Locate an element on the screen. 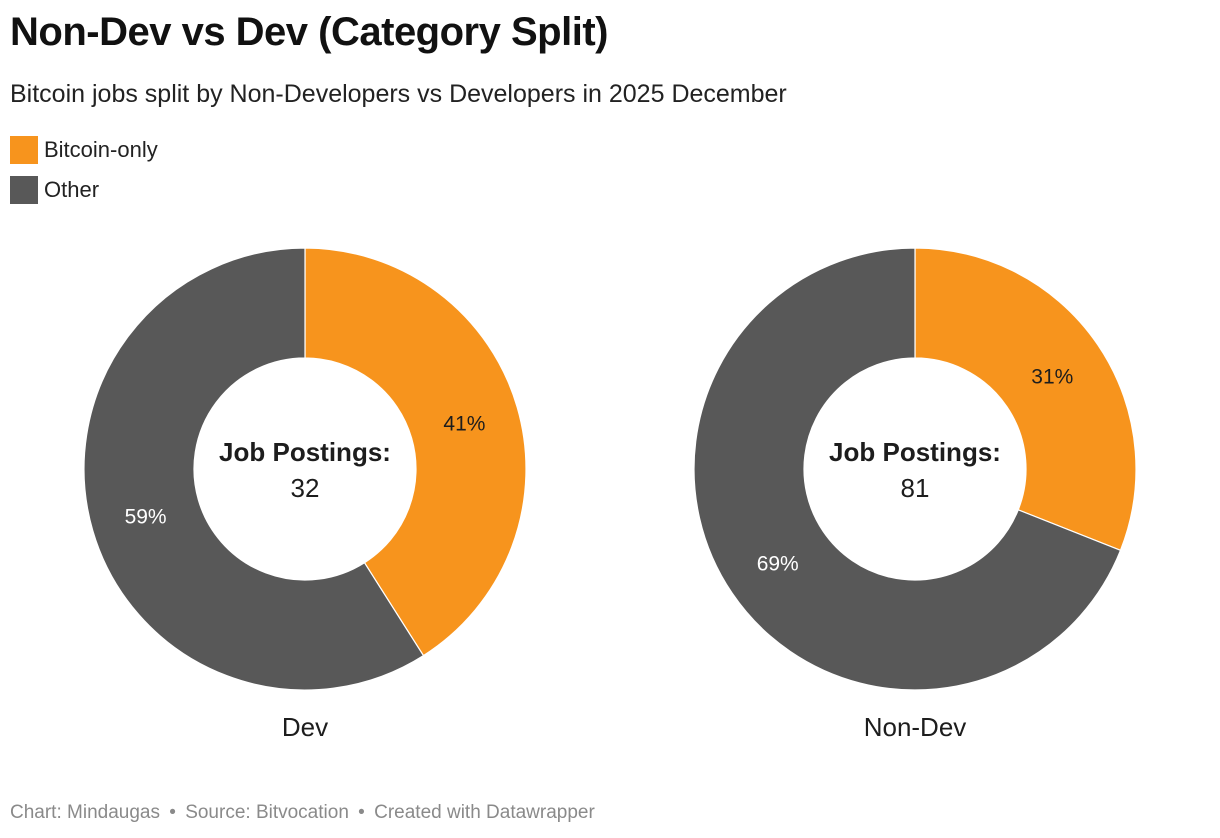 This screenshot has height=838, width=1220. slice-non-dev-bitcoin-only is located at coordinates (1025, 399).